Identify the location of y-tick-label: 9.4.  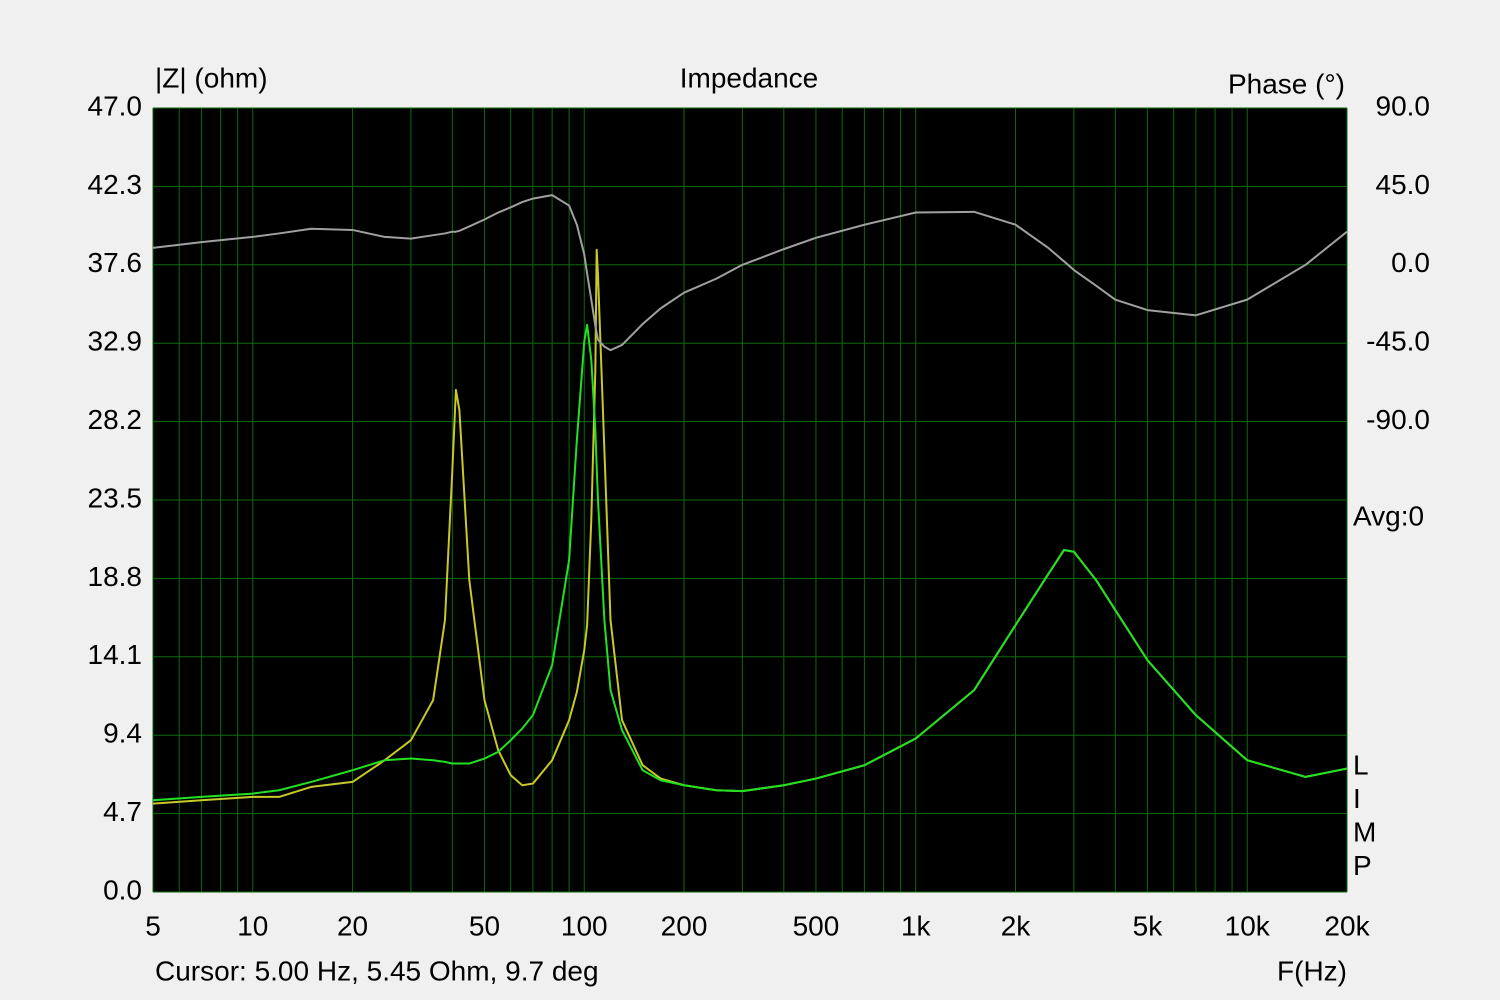
(122, 733).